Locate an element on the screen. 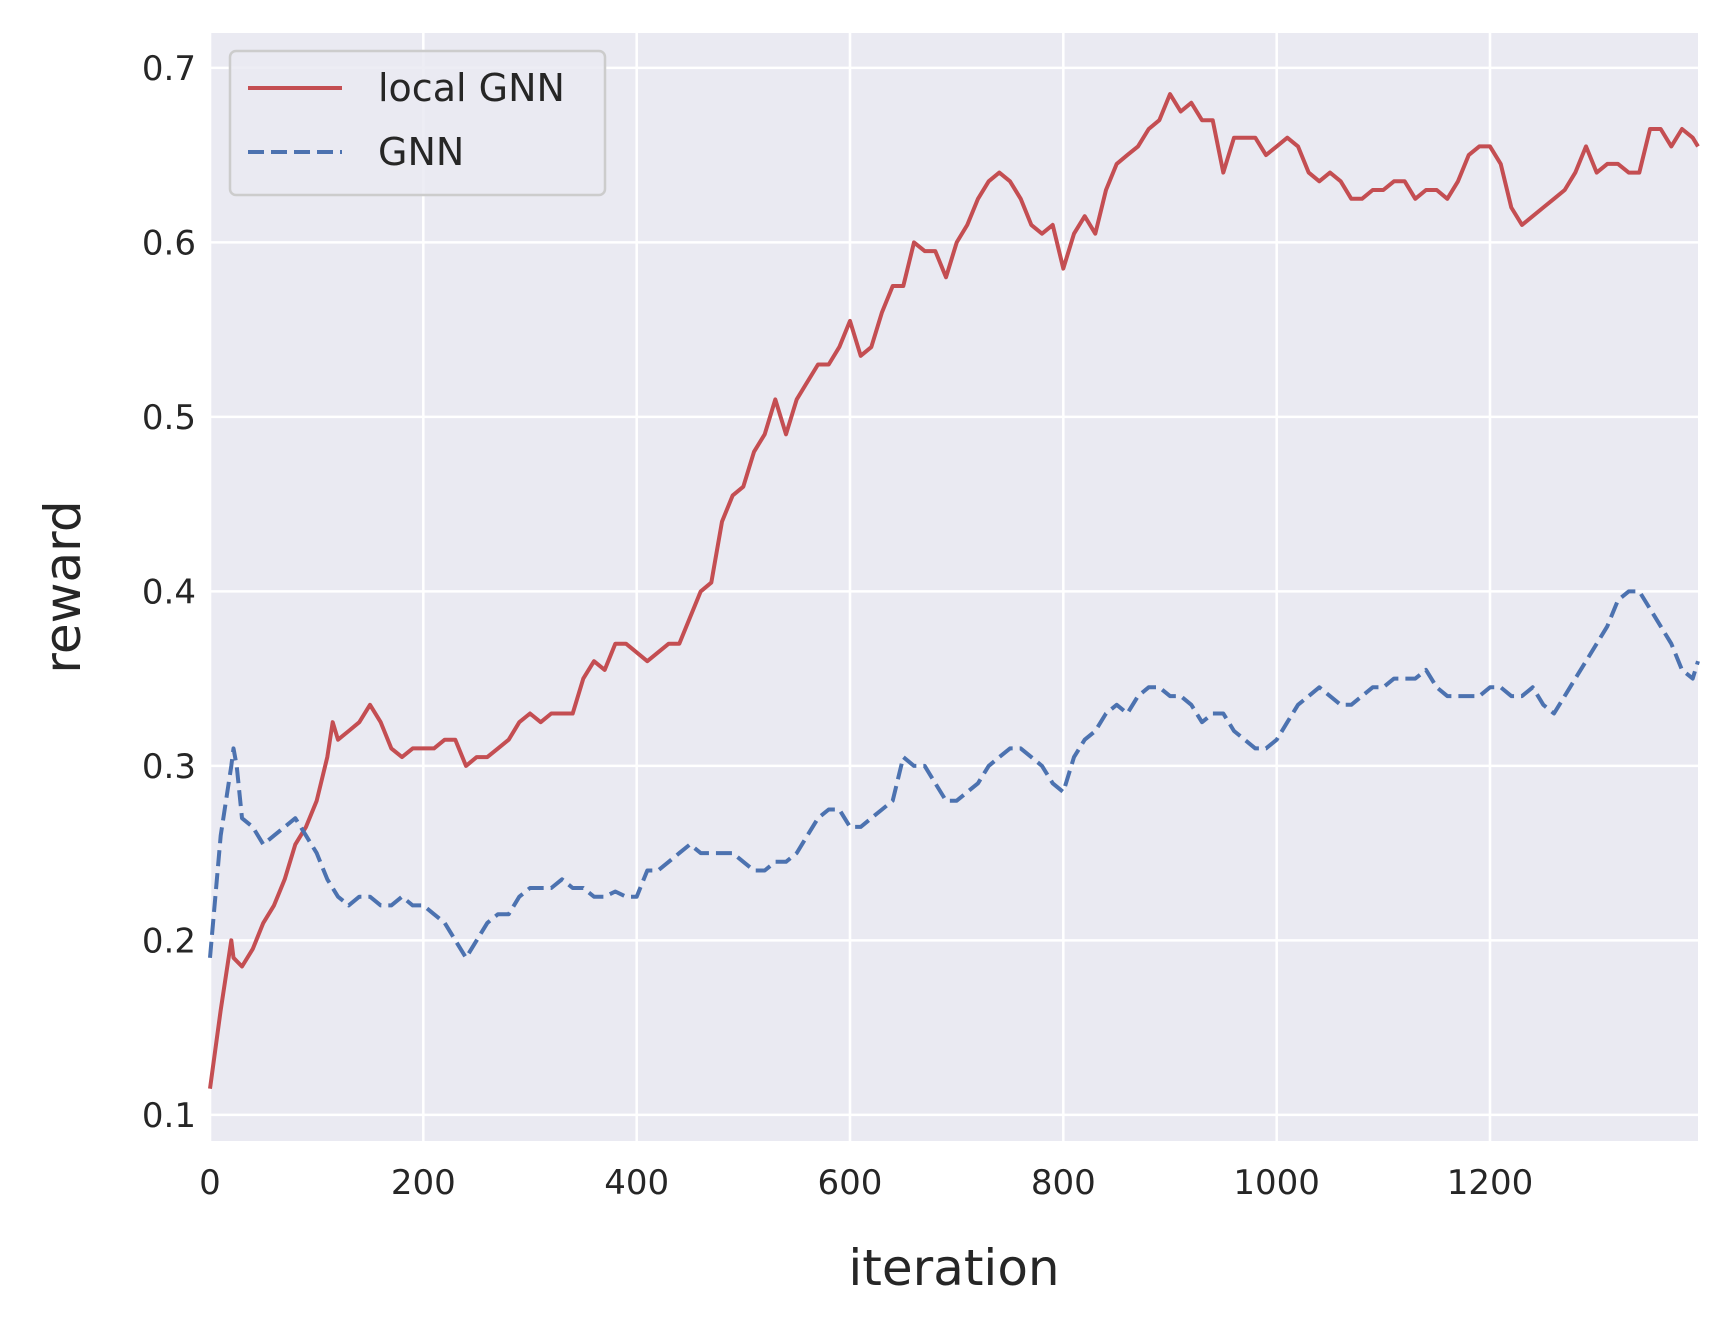  x-axis-label: iteration is located at coordinates (953, 1268).